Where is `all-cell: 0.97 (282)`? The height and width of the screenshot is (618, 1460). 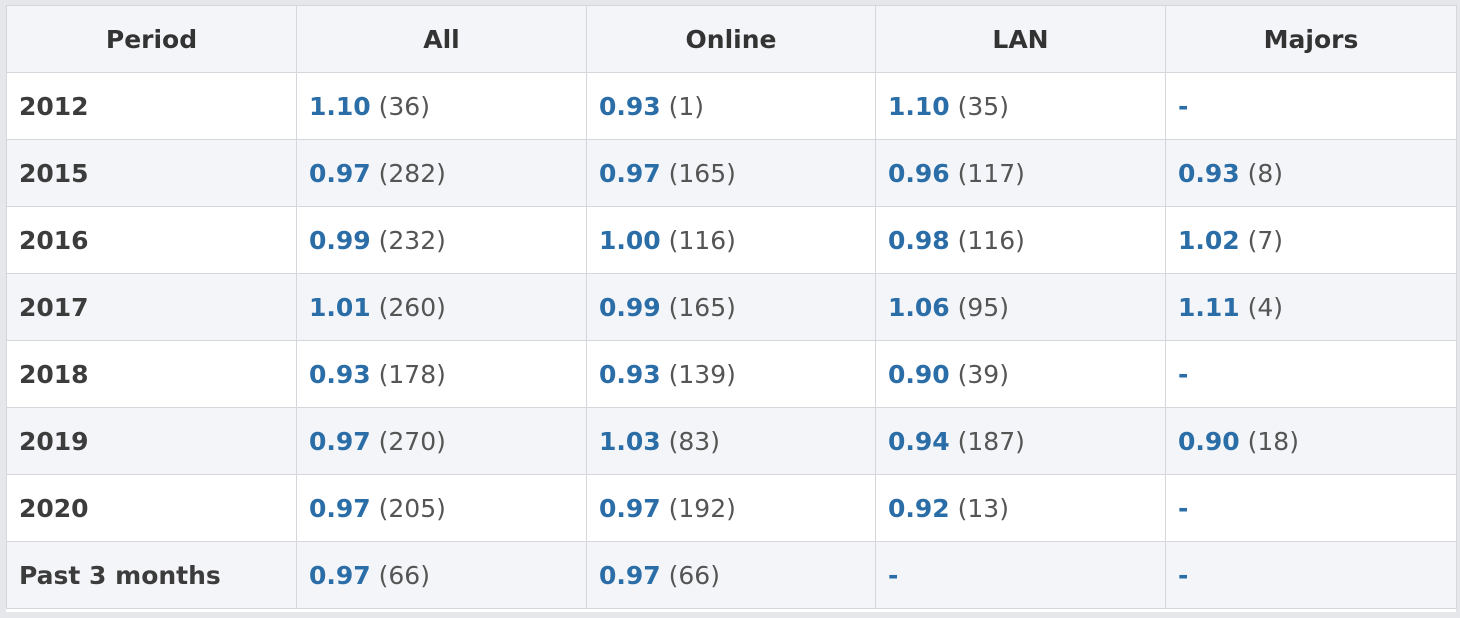 all-cell: 0.97 (282) is located at coordinates (441, 173).